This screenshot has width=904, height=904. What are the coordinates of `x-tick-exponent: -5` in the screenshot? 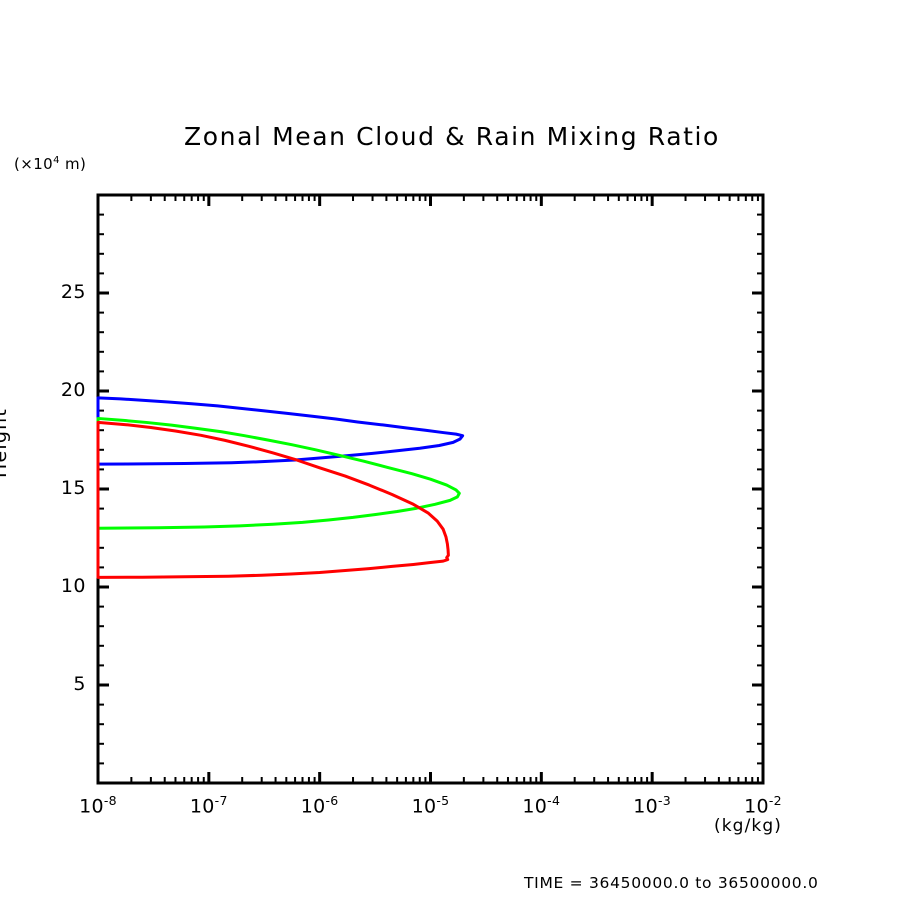 It's located at (443, 800).